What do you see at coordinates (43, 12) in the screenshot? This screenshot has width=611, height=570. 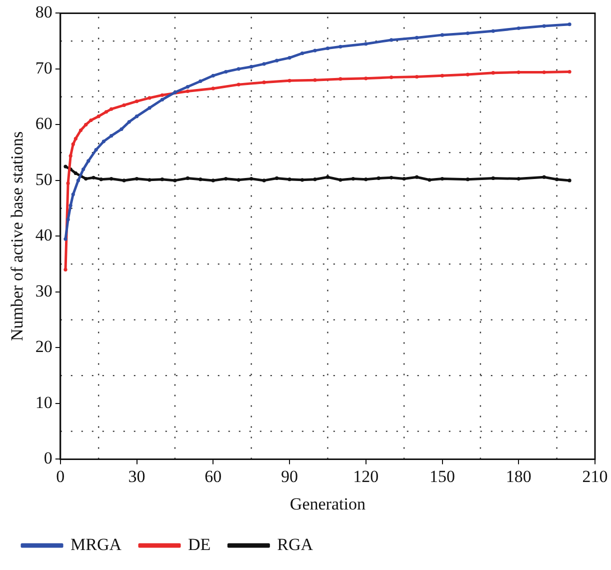 I see `y-tick-label: 80` at bounding box center [43, 12].